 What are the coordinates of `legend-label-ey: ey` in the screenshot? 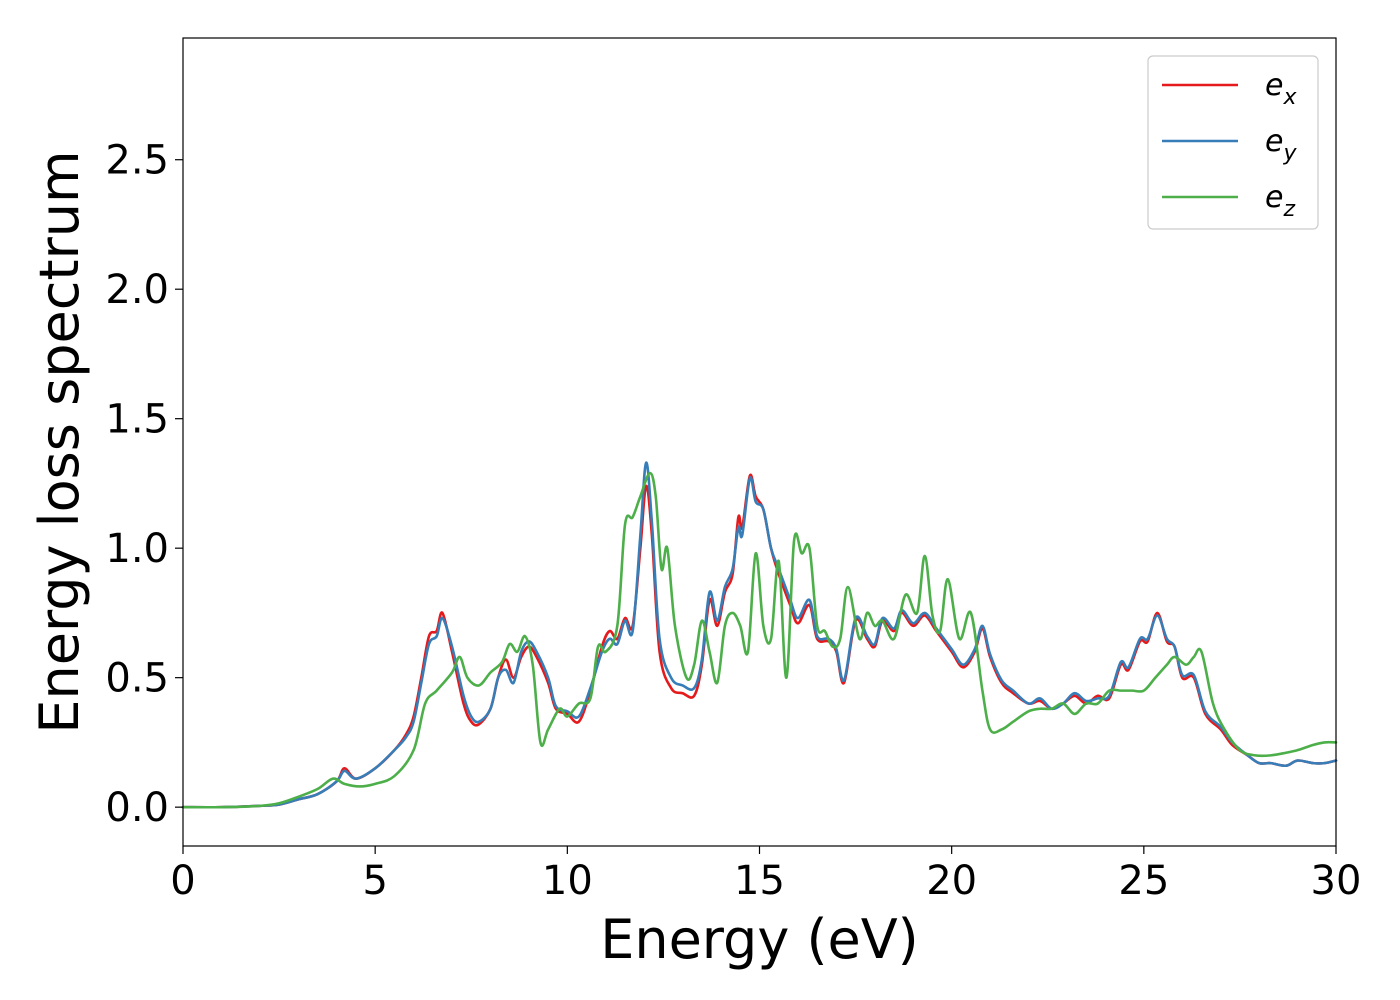 It's located at (1281, 145).